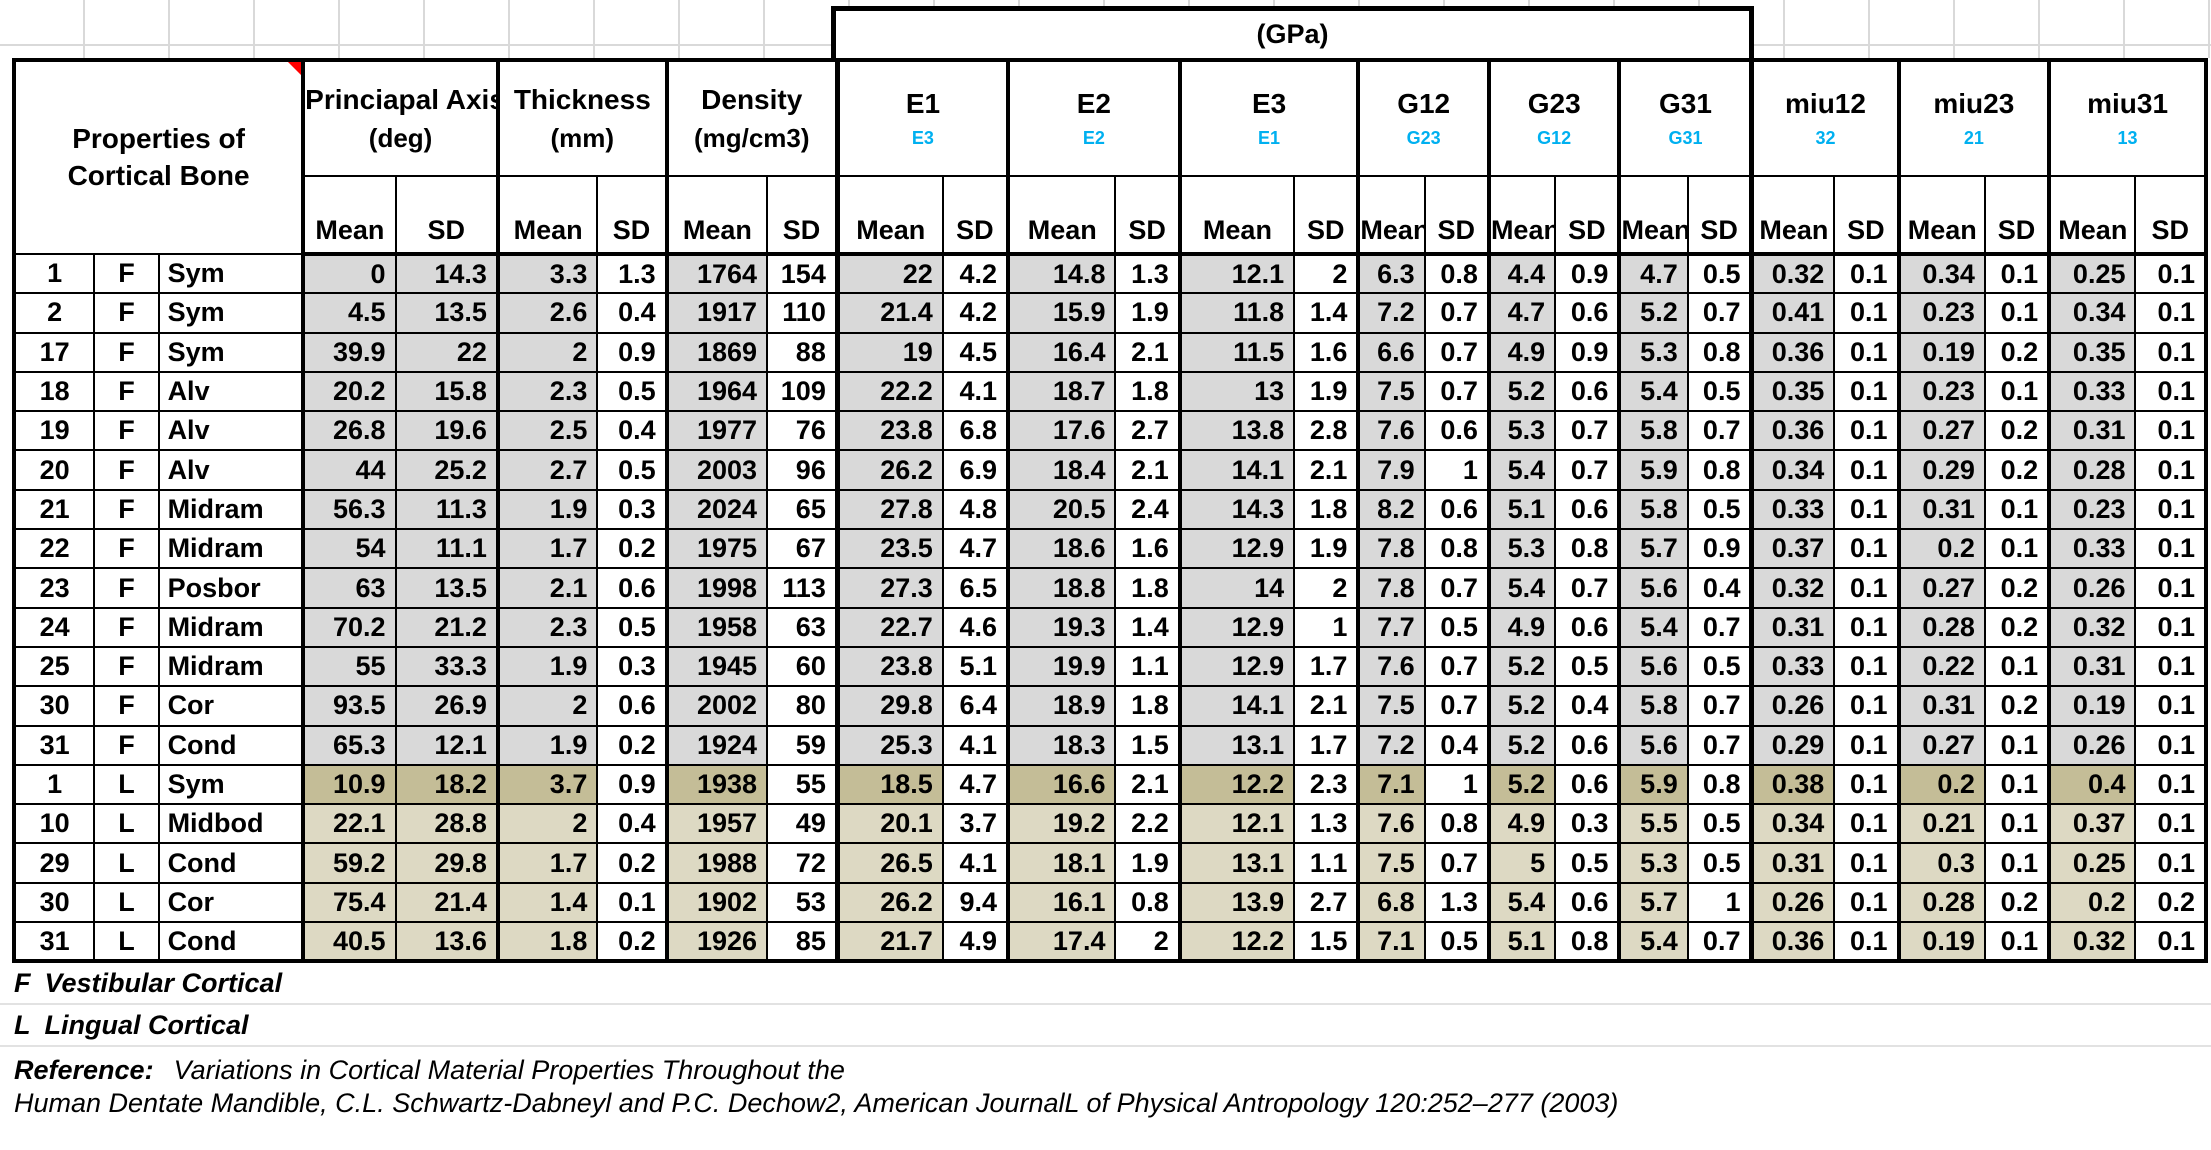  What do you see at coordinates (2092, 824) in the screenshot?
I see `cell-miu31-mean: 0.37` at bounding box center [2092, 824].